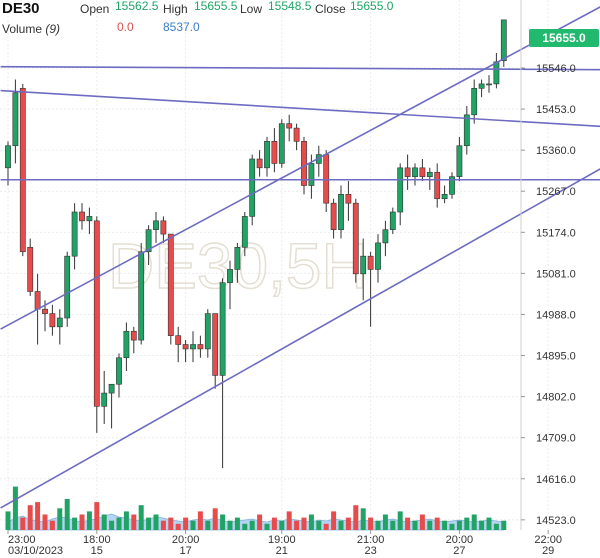 The height and width of the screenshot is (558, 600). What do you see at coordinates (564, 38) in the screenshot?
I see `last-price-value: 15655.0` at bounding box center [564, 38].